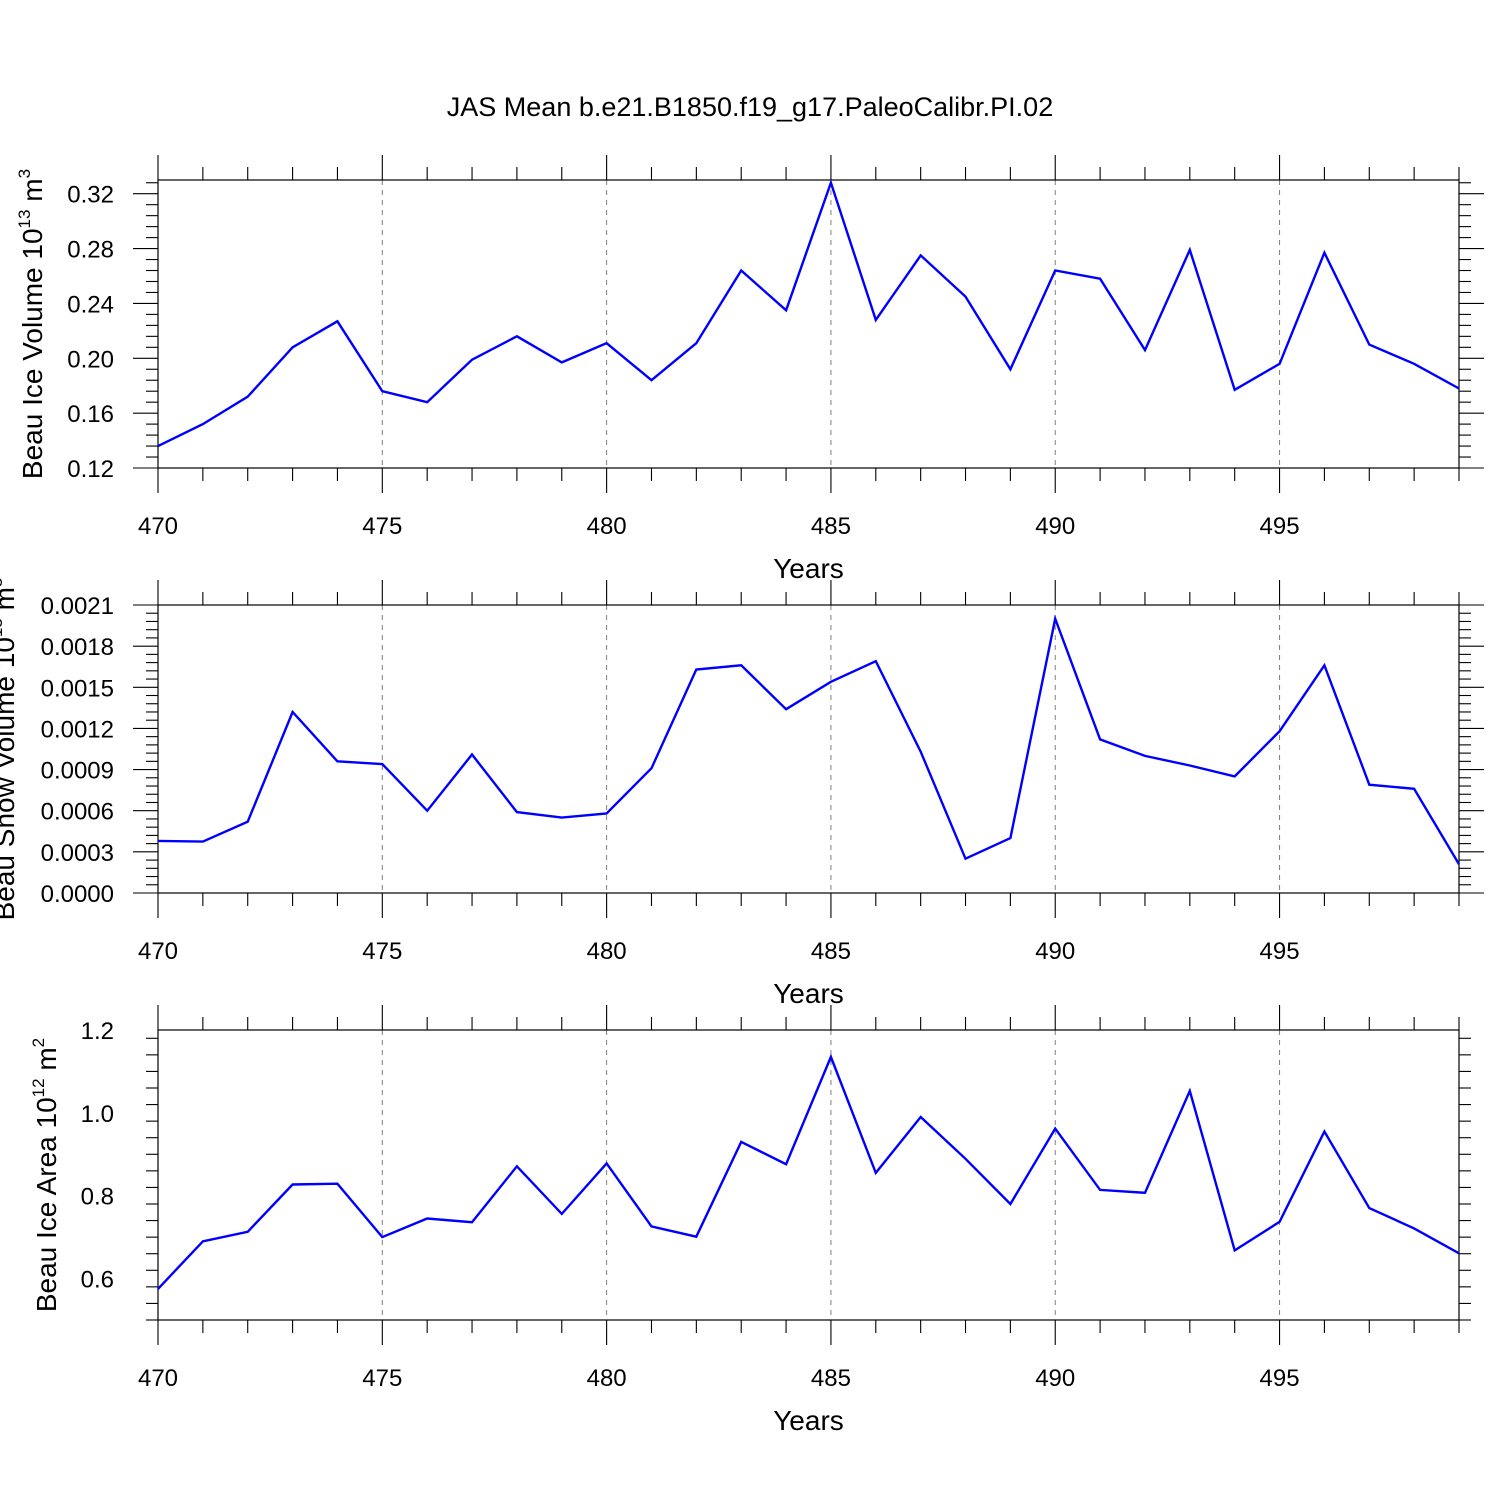 The height and width of the screenshot is (1500, 1500). I want to click on y-tick-label: 0.24, so click(90, 304).